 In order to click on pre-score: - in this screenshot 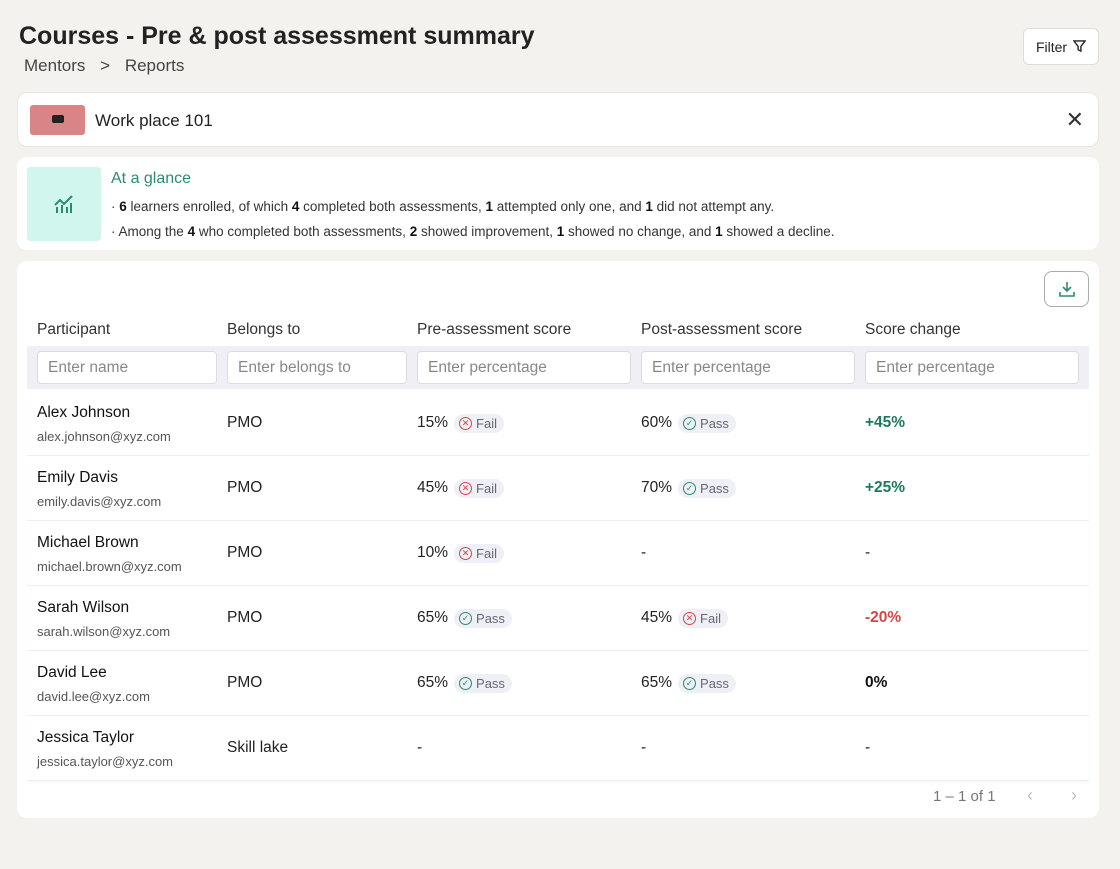, I will do `click(419, 748)`.